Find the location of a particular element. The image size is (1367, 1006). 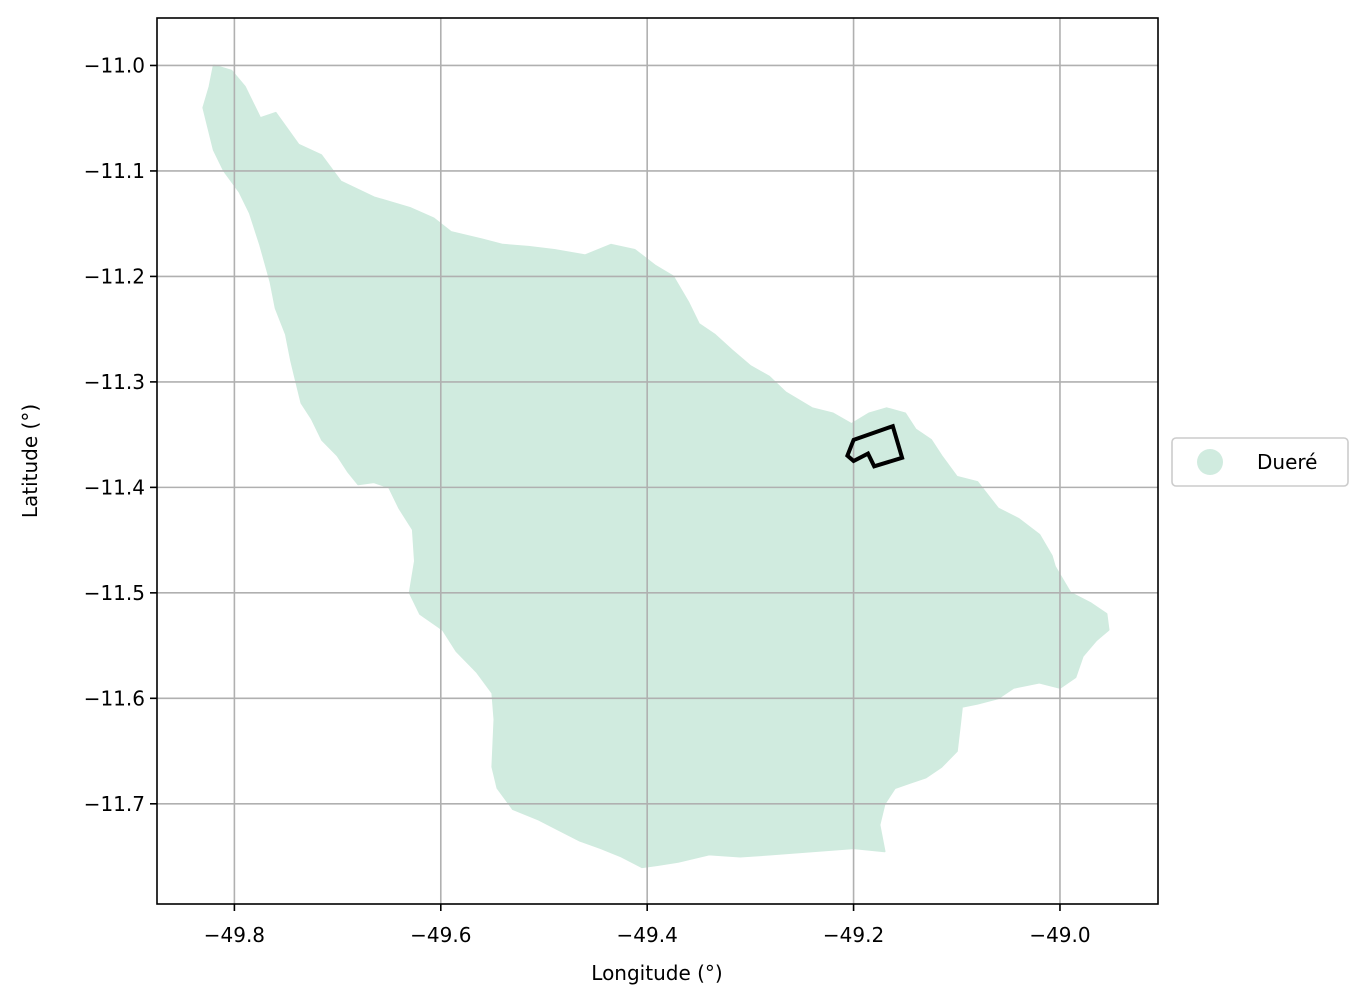

legend-label-duere: Dueré is located at coordinates (1287, 462).